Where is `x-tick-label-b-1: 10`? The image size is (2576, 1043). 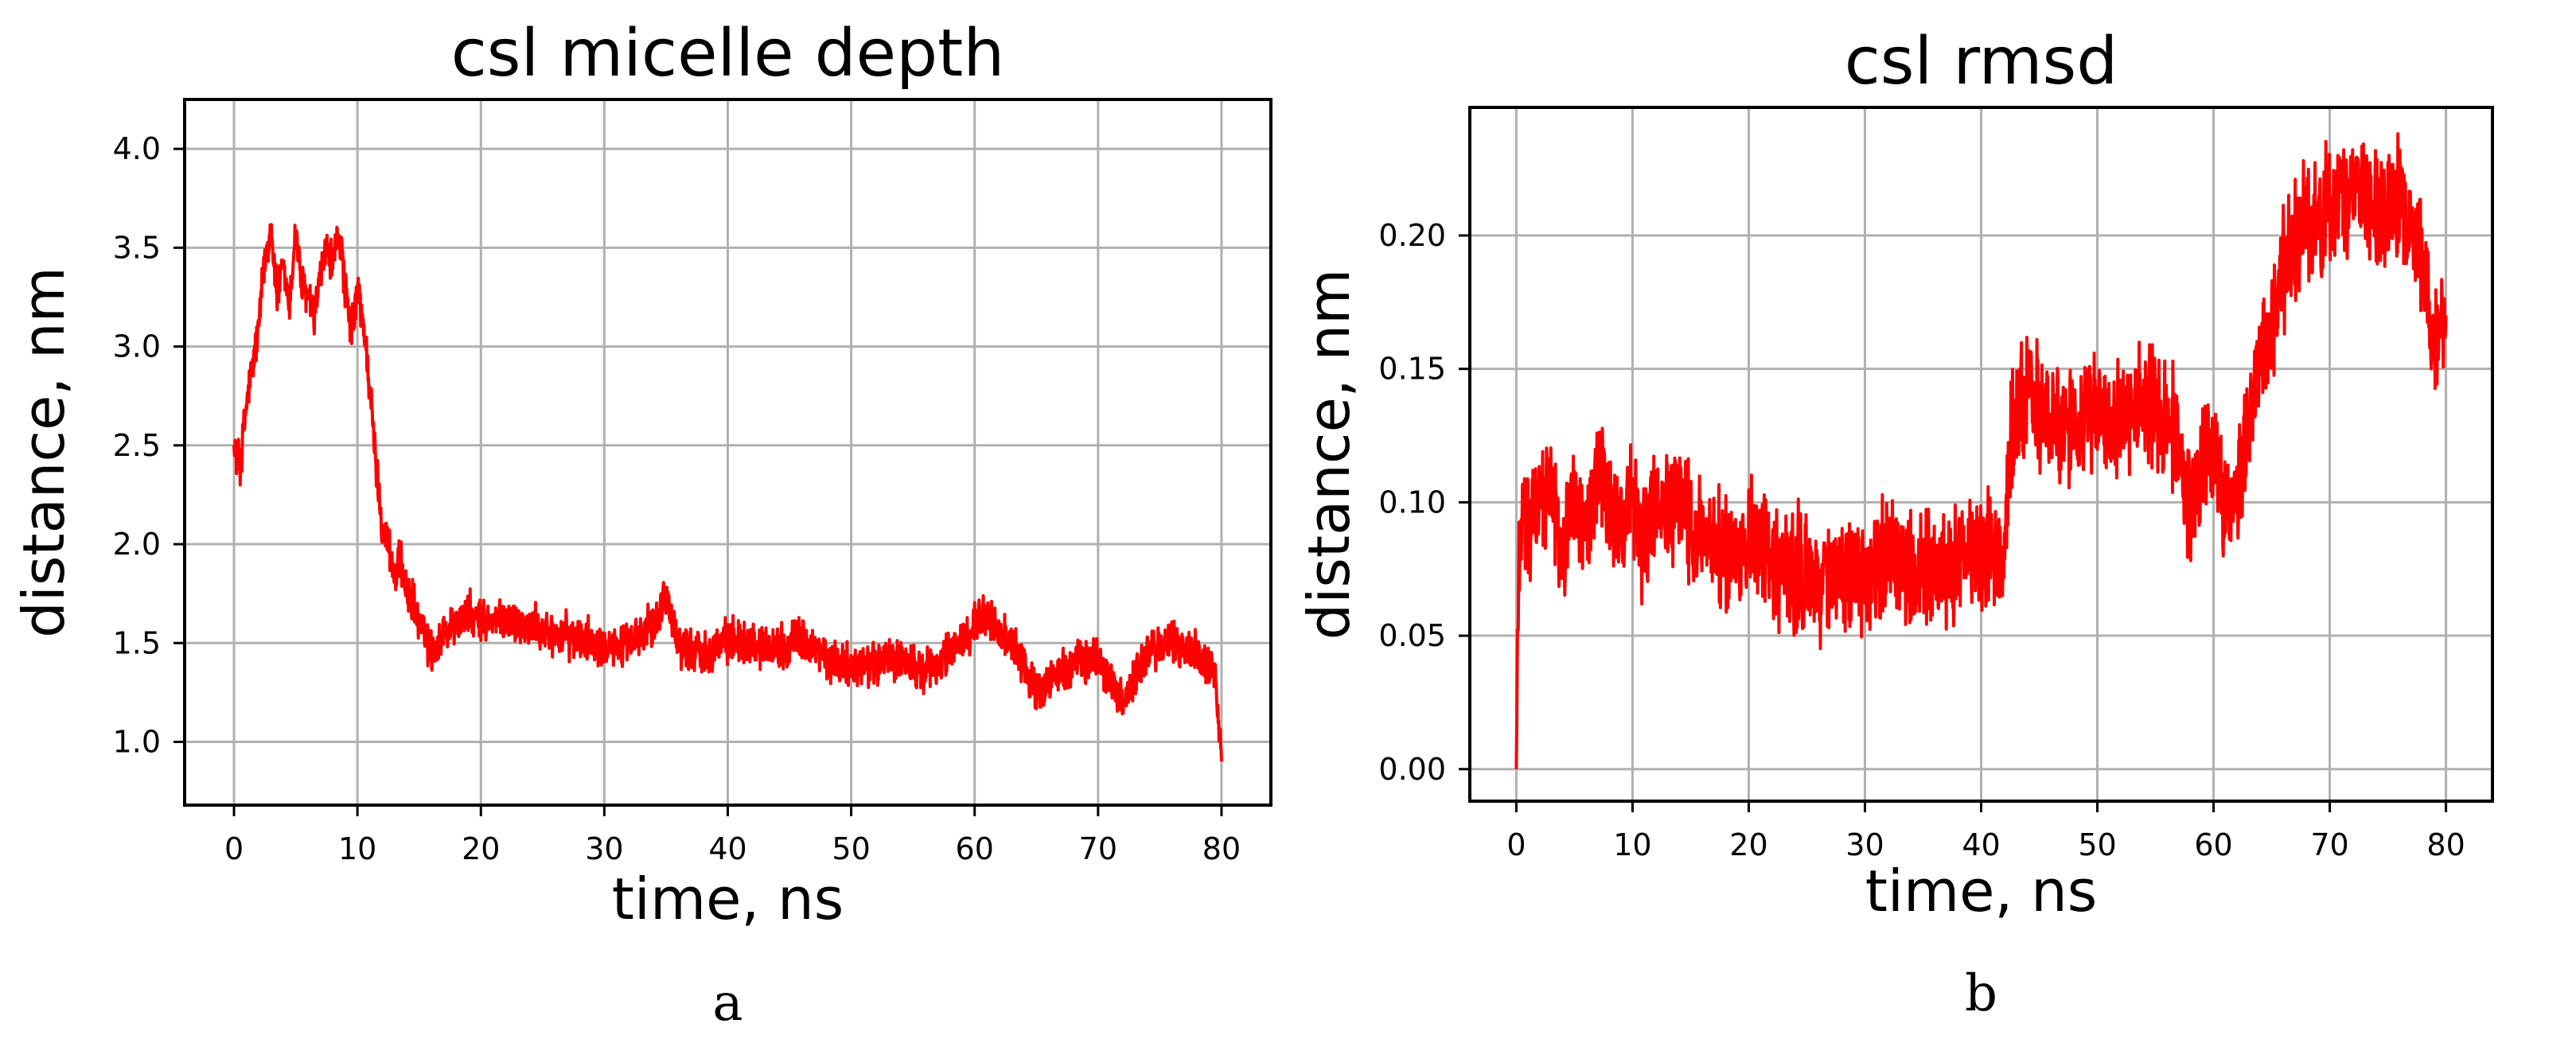
x-tick-label-b-1: 10 is located at coordinates (1632, 844).